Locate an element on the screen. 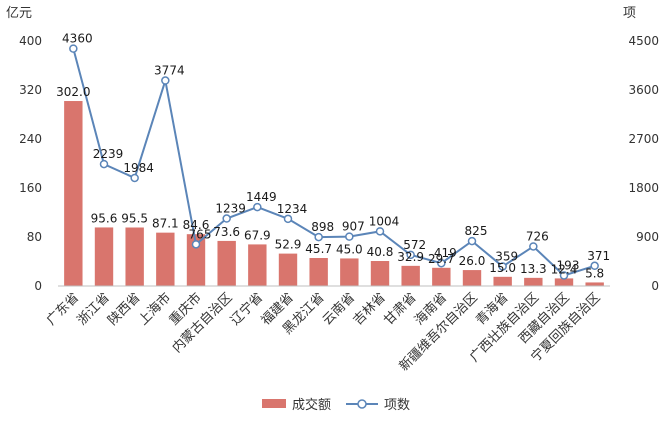  category-label: 辽宁省 is located at coordinates (246, 309).